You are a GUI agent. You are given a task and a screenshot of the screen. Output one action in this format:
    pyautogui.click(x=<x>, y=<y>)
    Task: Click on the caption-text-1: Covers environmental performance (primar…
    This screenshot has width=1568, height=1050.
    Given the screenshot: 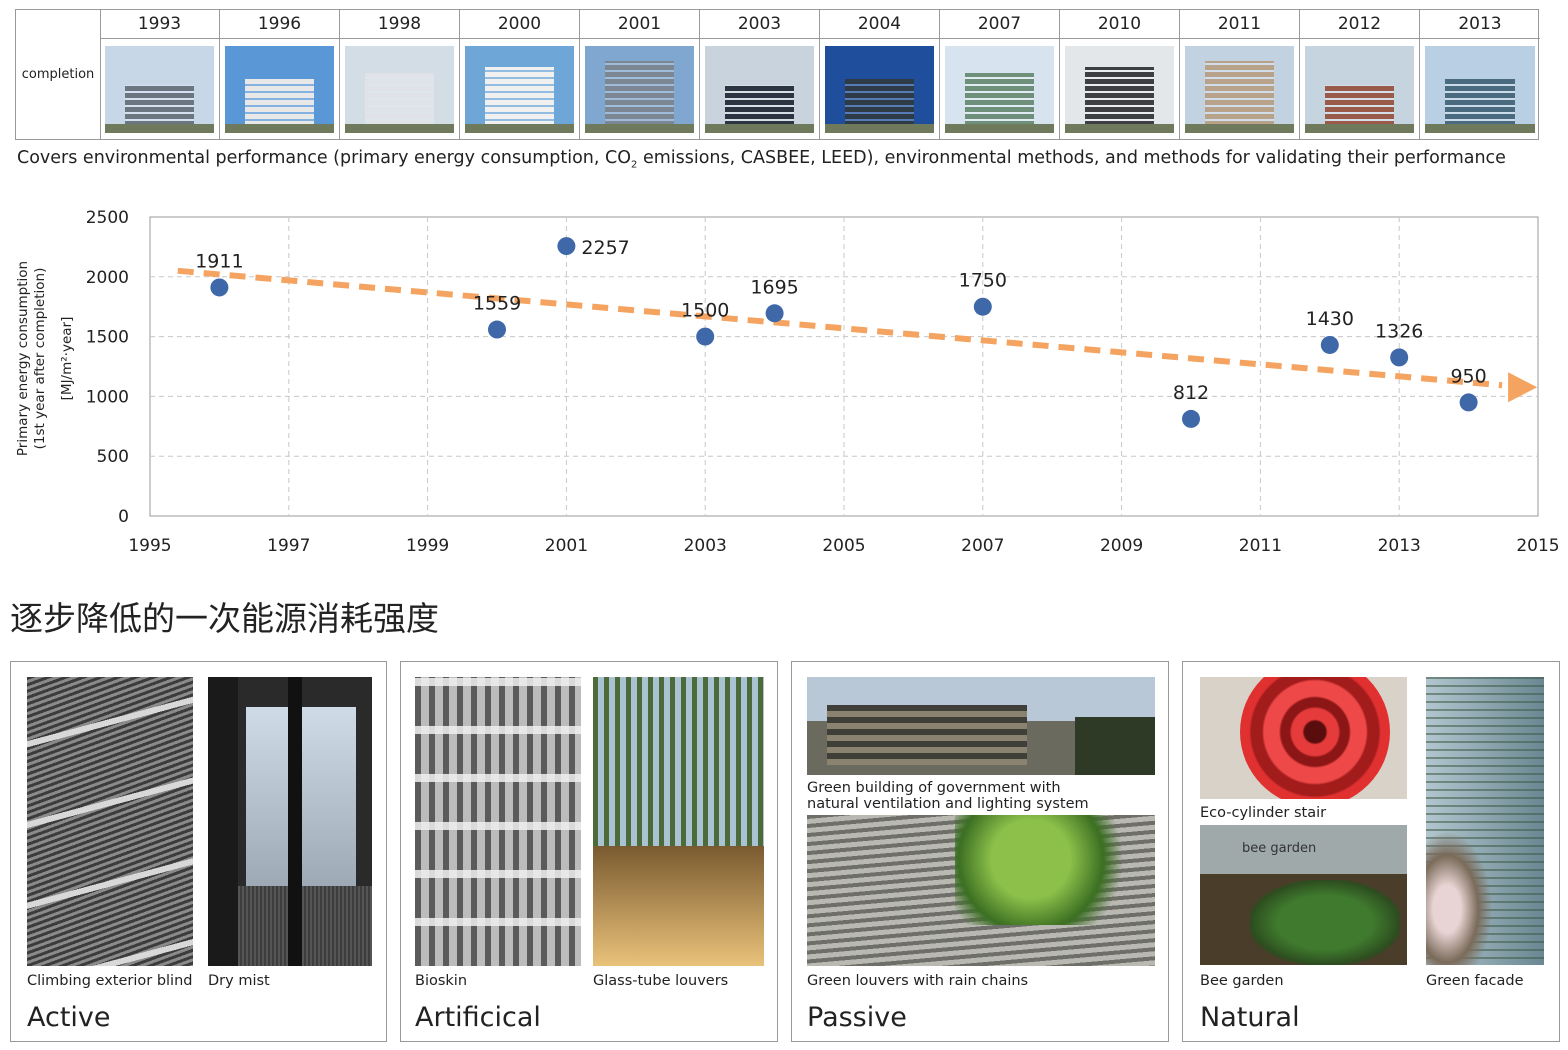 What is the action you would take?
    pyautogui.click(x=324, y=158)
    